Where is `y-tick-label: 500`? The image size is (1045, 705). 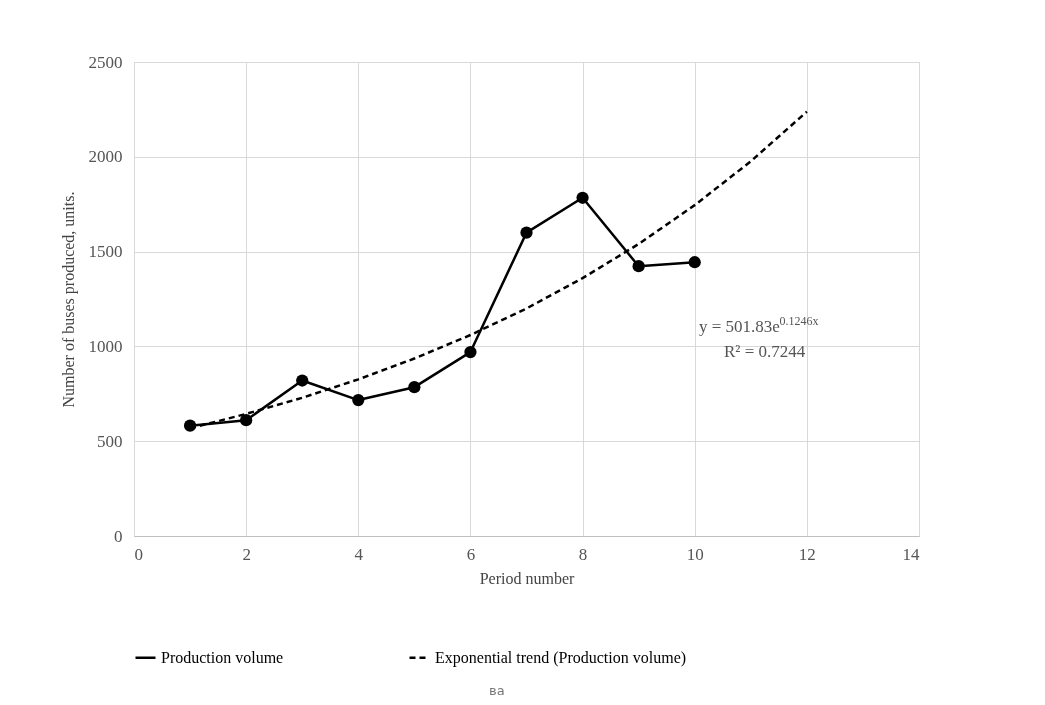
y-tick-label: 500 is located at coordinates (110, 441).